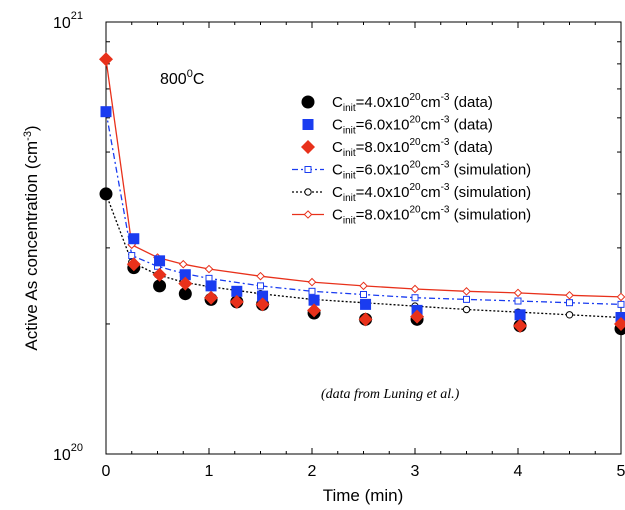 This screenshot has height=510, width=625. I want to click on x-tick-label: 4, so click(518, 471).